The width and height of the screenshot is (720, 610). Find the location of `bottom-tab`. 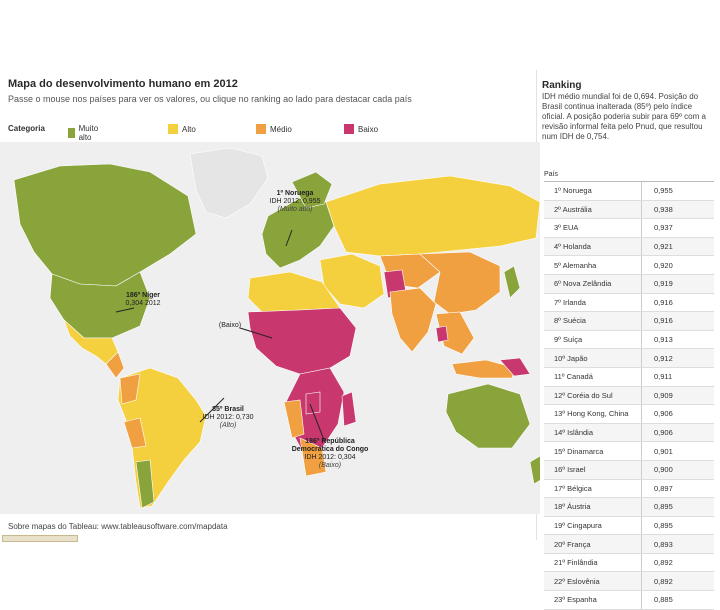

bottom-tab is located at coordinates (40, 538).